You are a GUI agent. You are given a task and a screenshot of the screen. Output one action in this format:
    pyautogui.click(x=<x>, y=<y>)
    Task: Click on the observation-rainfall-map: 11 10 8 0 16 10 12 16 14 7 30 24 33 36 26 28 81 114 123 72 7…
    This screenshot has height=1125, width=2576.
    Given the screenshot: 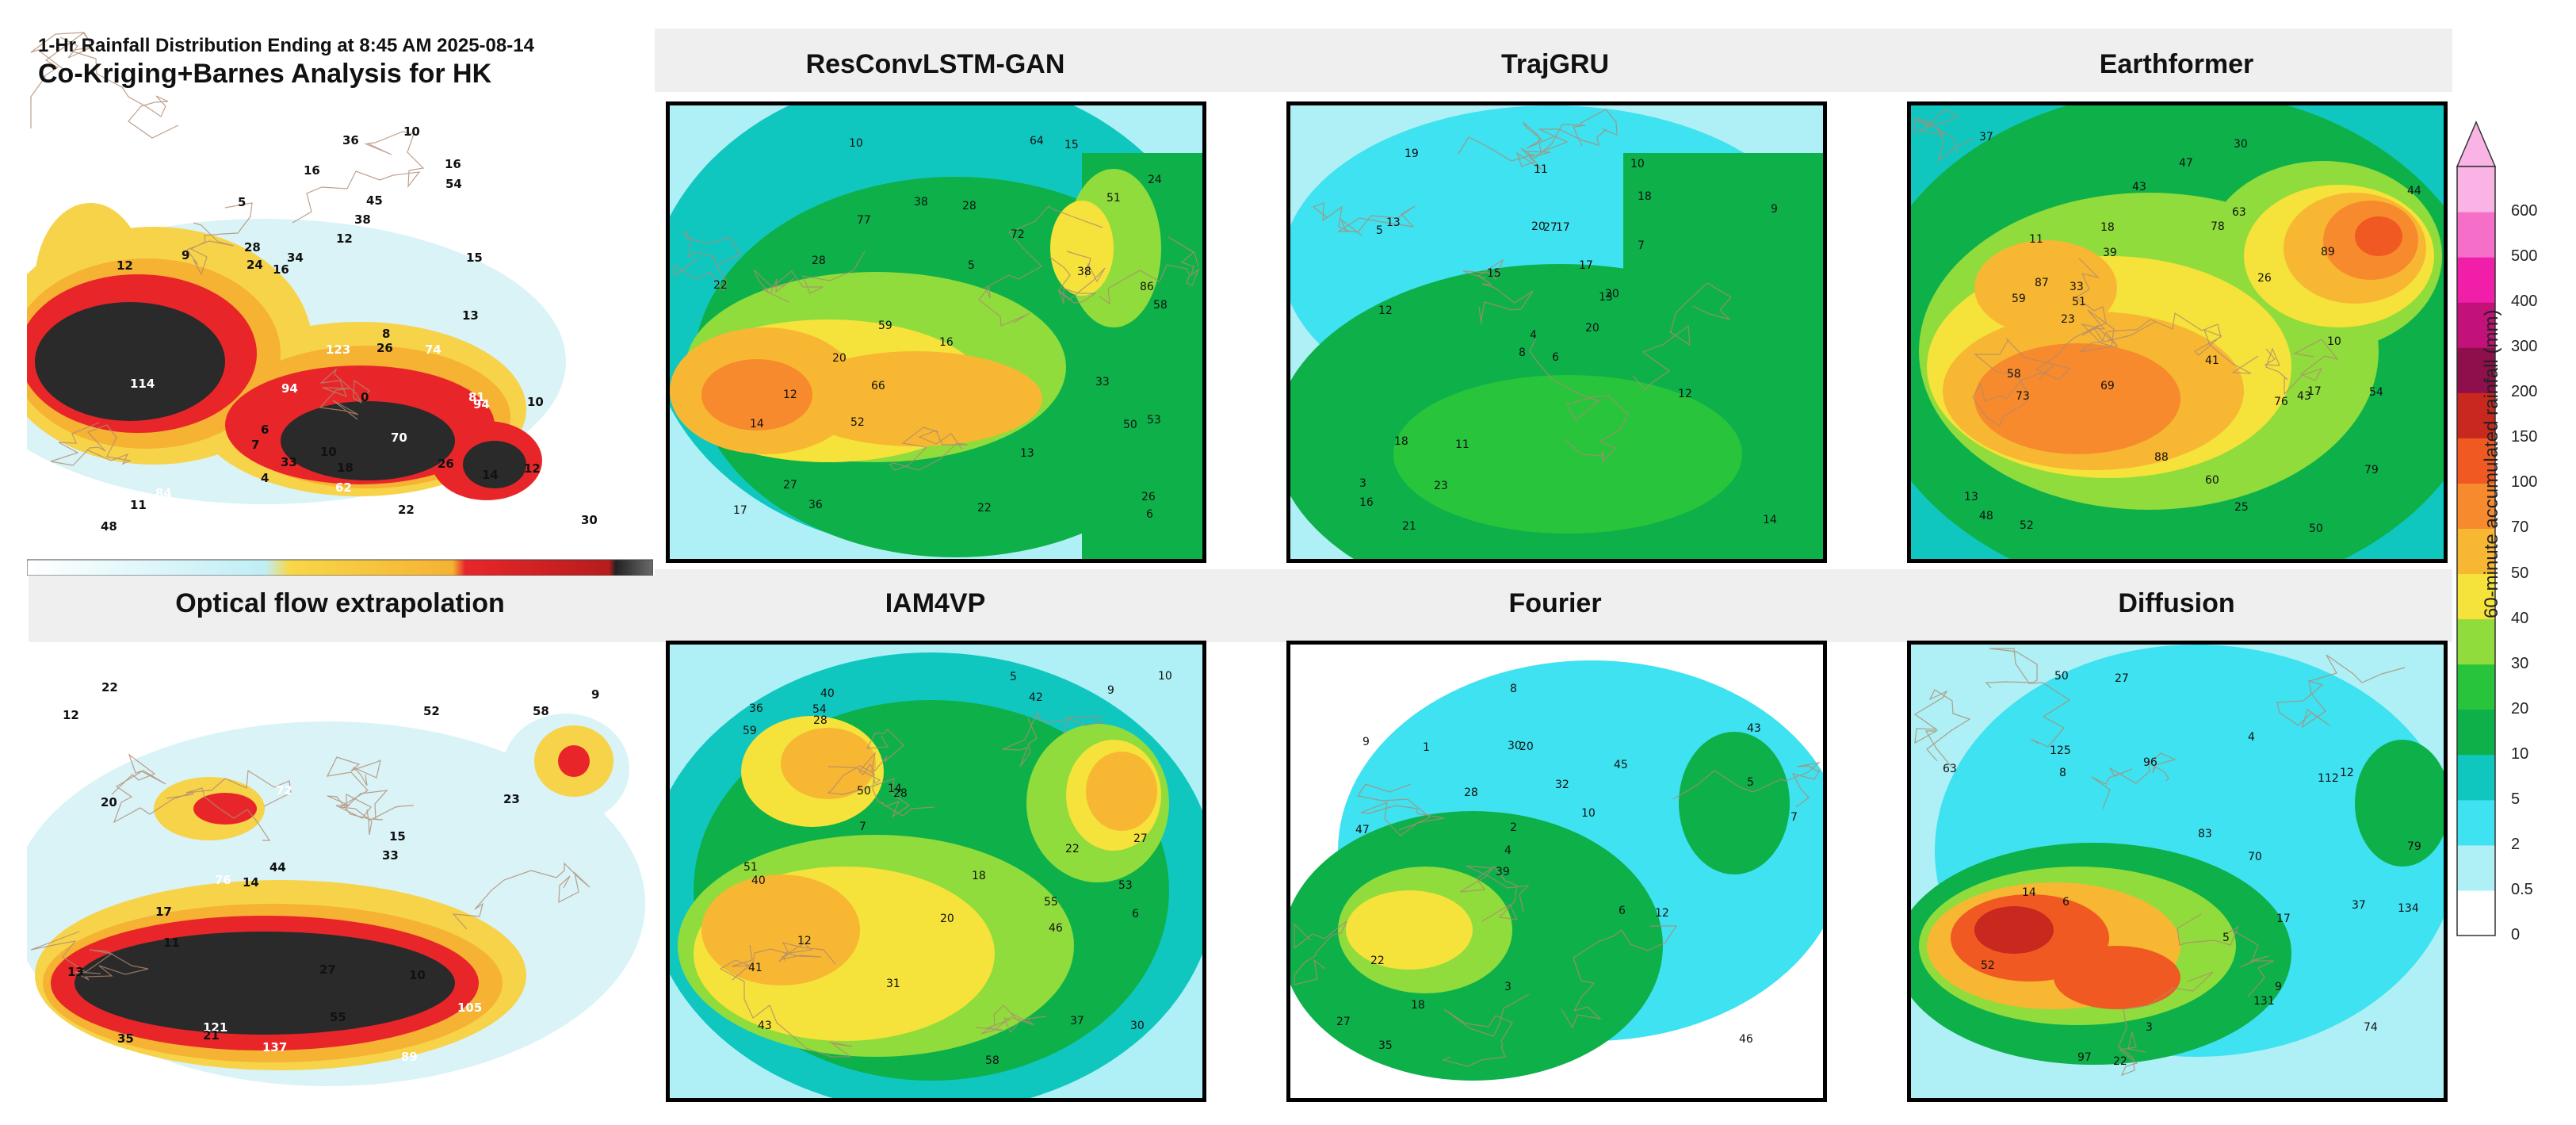 What is the action you would take?
    pyautogui.click(x=341, y=293)
    